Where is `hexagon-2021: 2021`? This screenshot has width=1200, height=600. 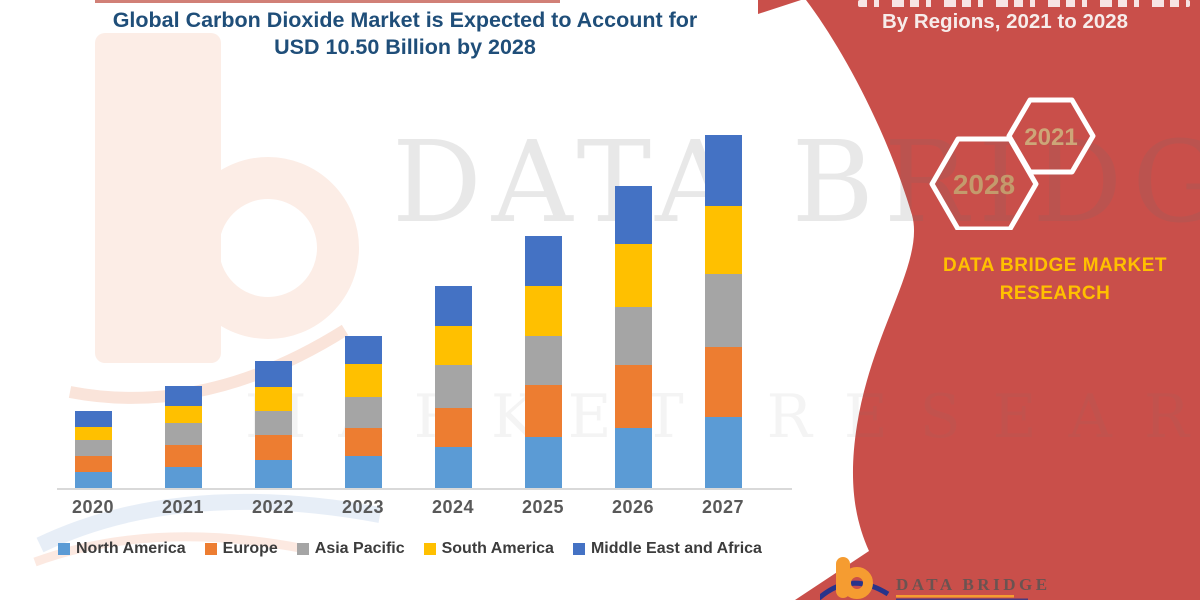
hexagon-2021: 2021 is located at coordinates (1051, 136).